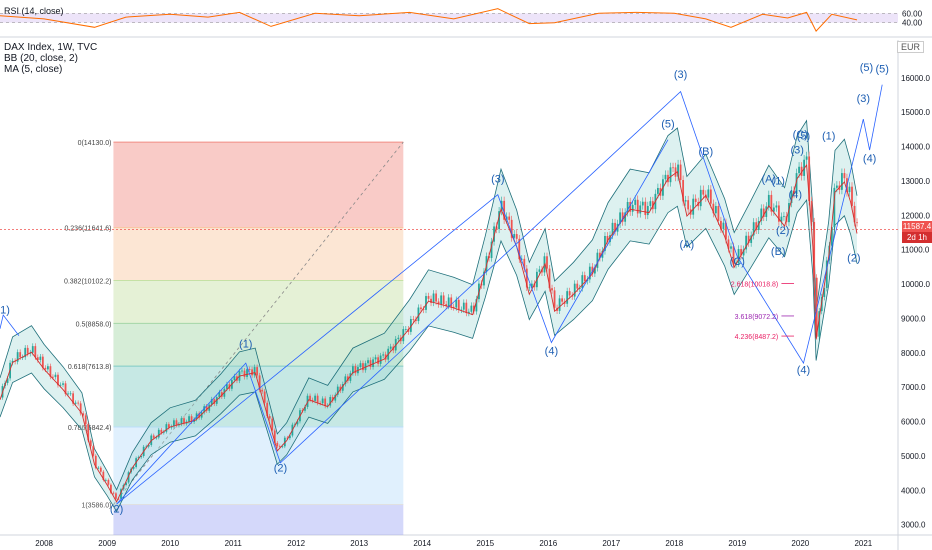 The width and height of the screenshot is (932, 550). I want to click on bb-indicator-label: BB (20, close, 2), so click(41, 58).